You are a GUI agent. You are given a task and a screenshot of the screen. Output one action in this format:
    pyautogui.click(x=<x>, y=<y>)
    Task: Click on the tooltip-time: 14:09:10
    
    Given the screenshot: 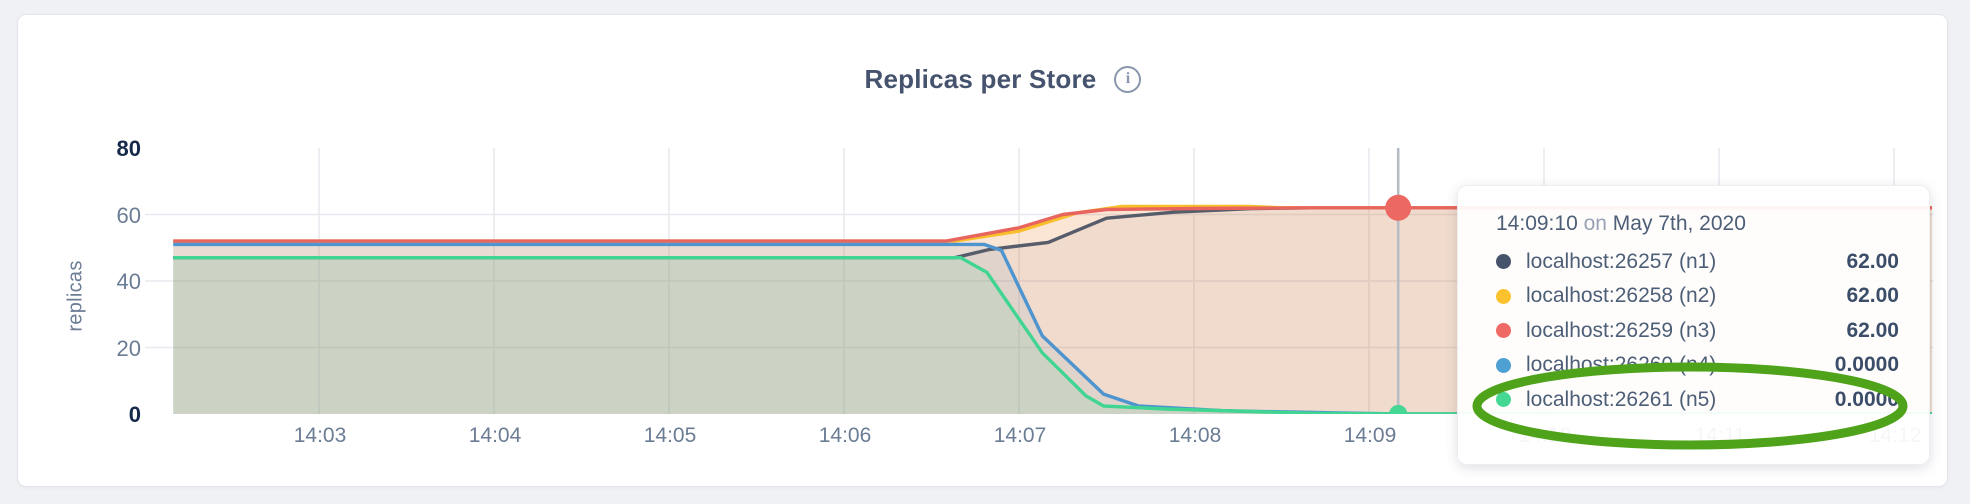 What is the action you would take?
    pyautogui.click(x=1537, y=223)
    